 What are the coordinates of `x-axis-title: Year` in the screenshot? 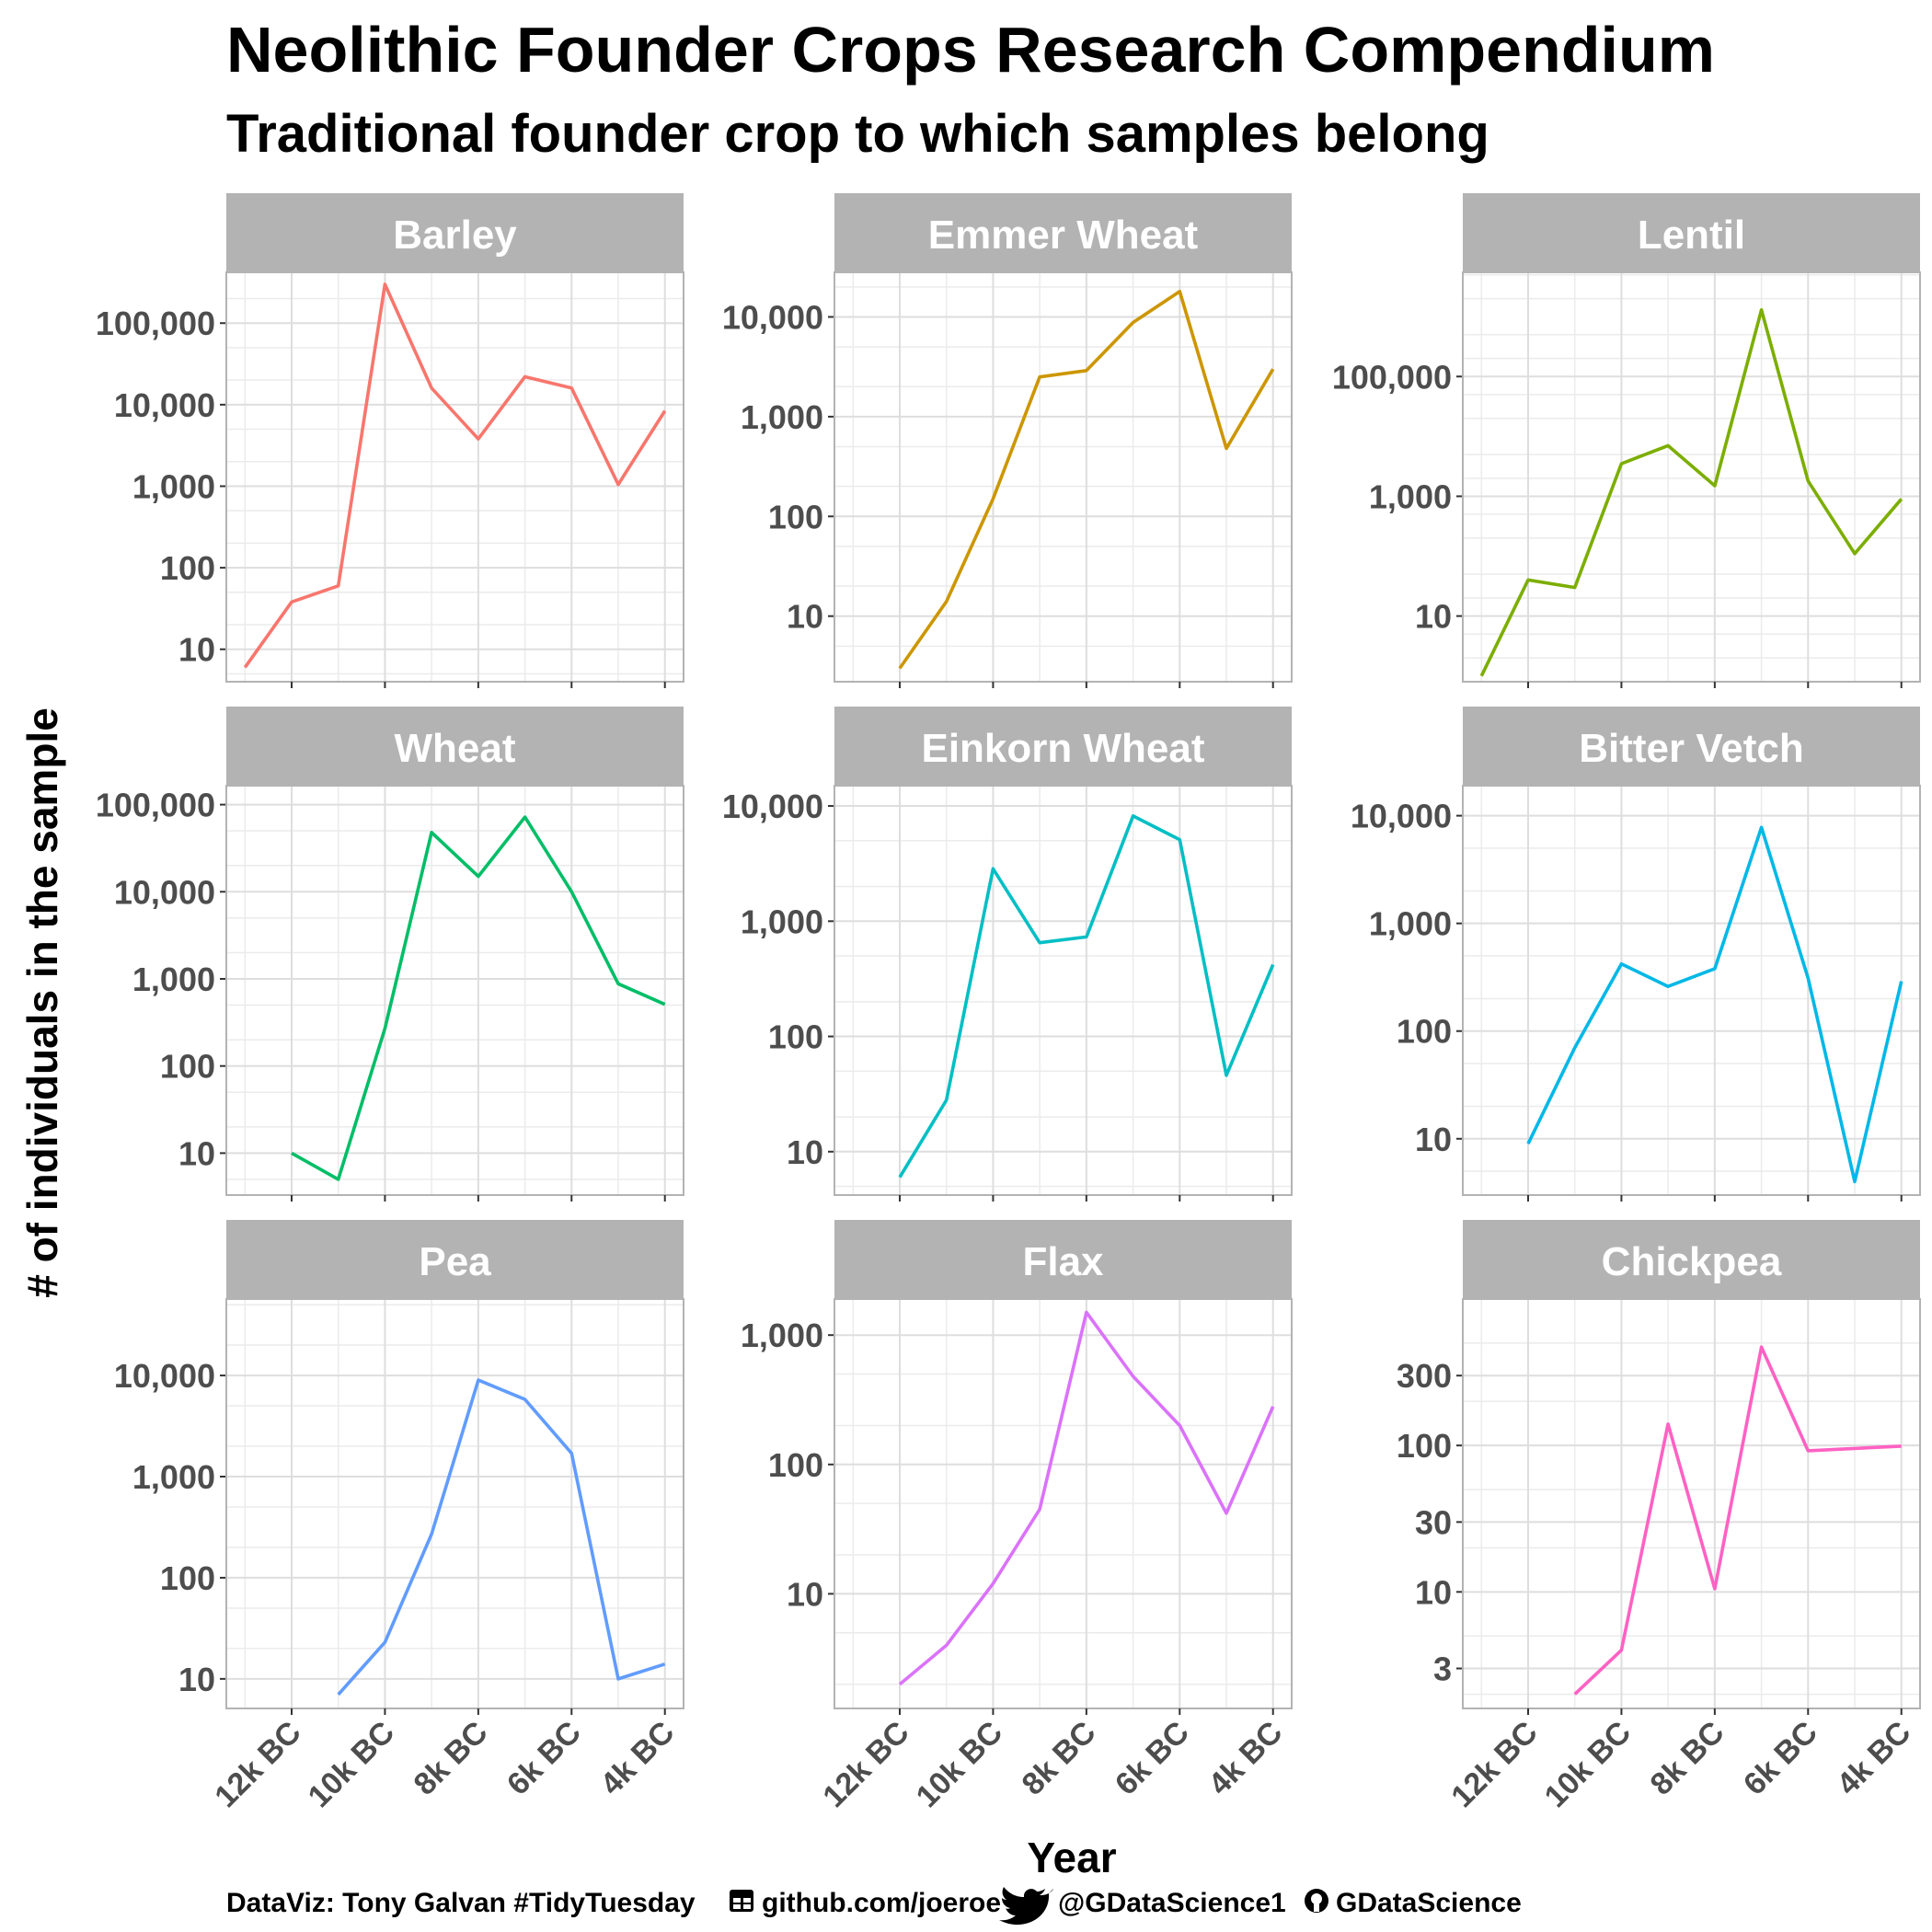 It's located at (1071, 1857).